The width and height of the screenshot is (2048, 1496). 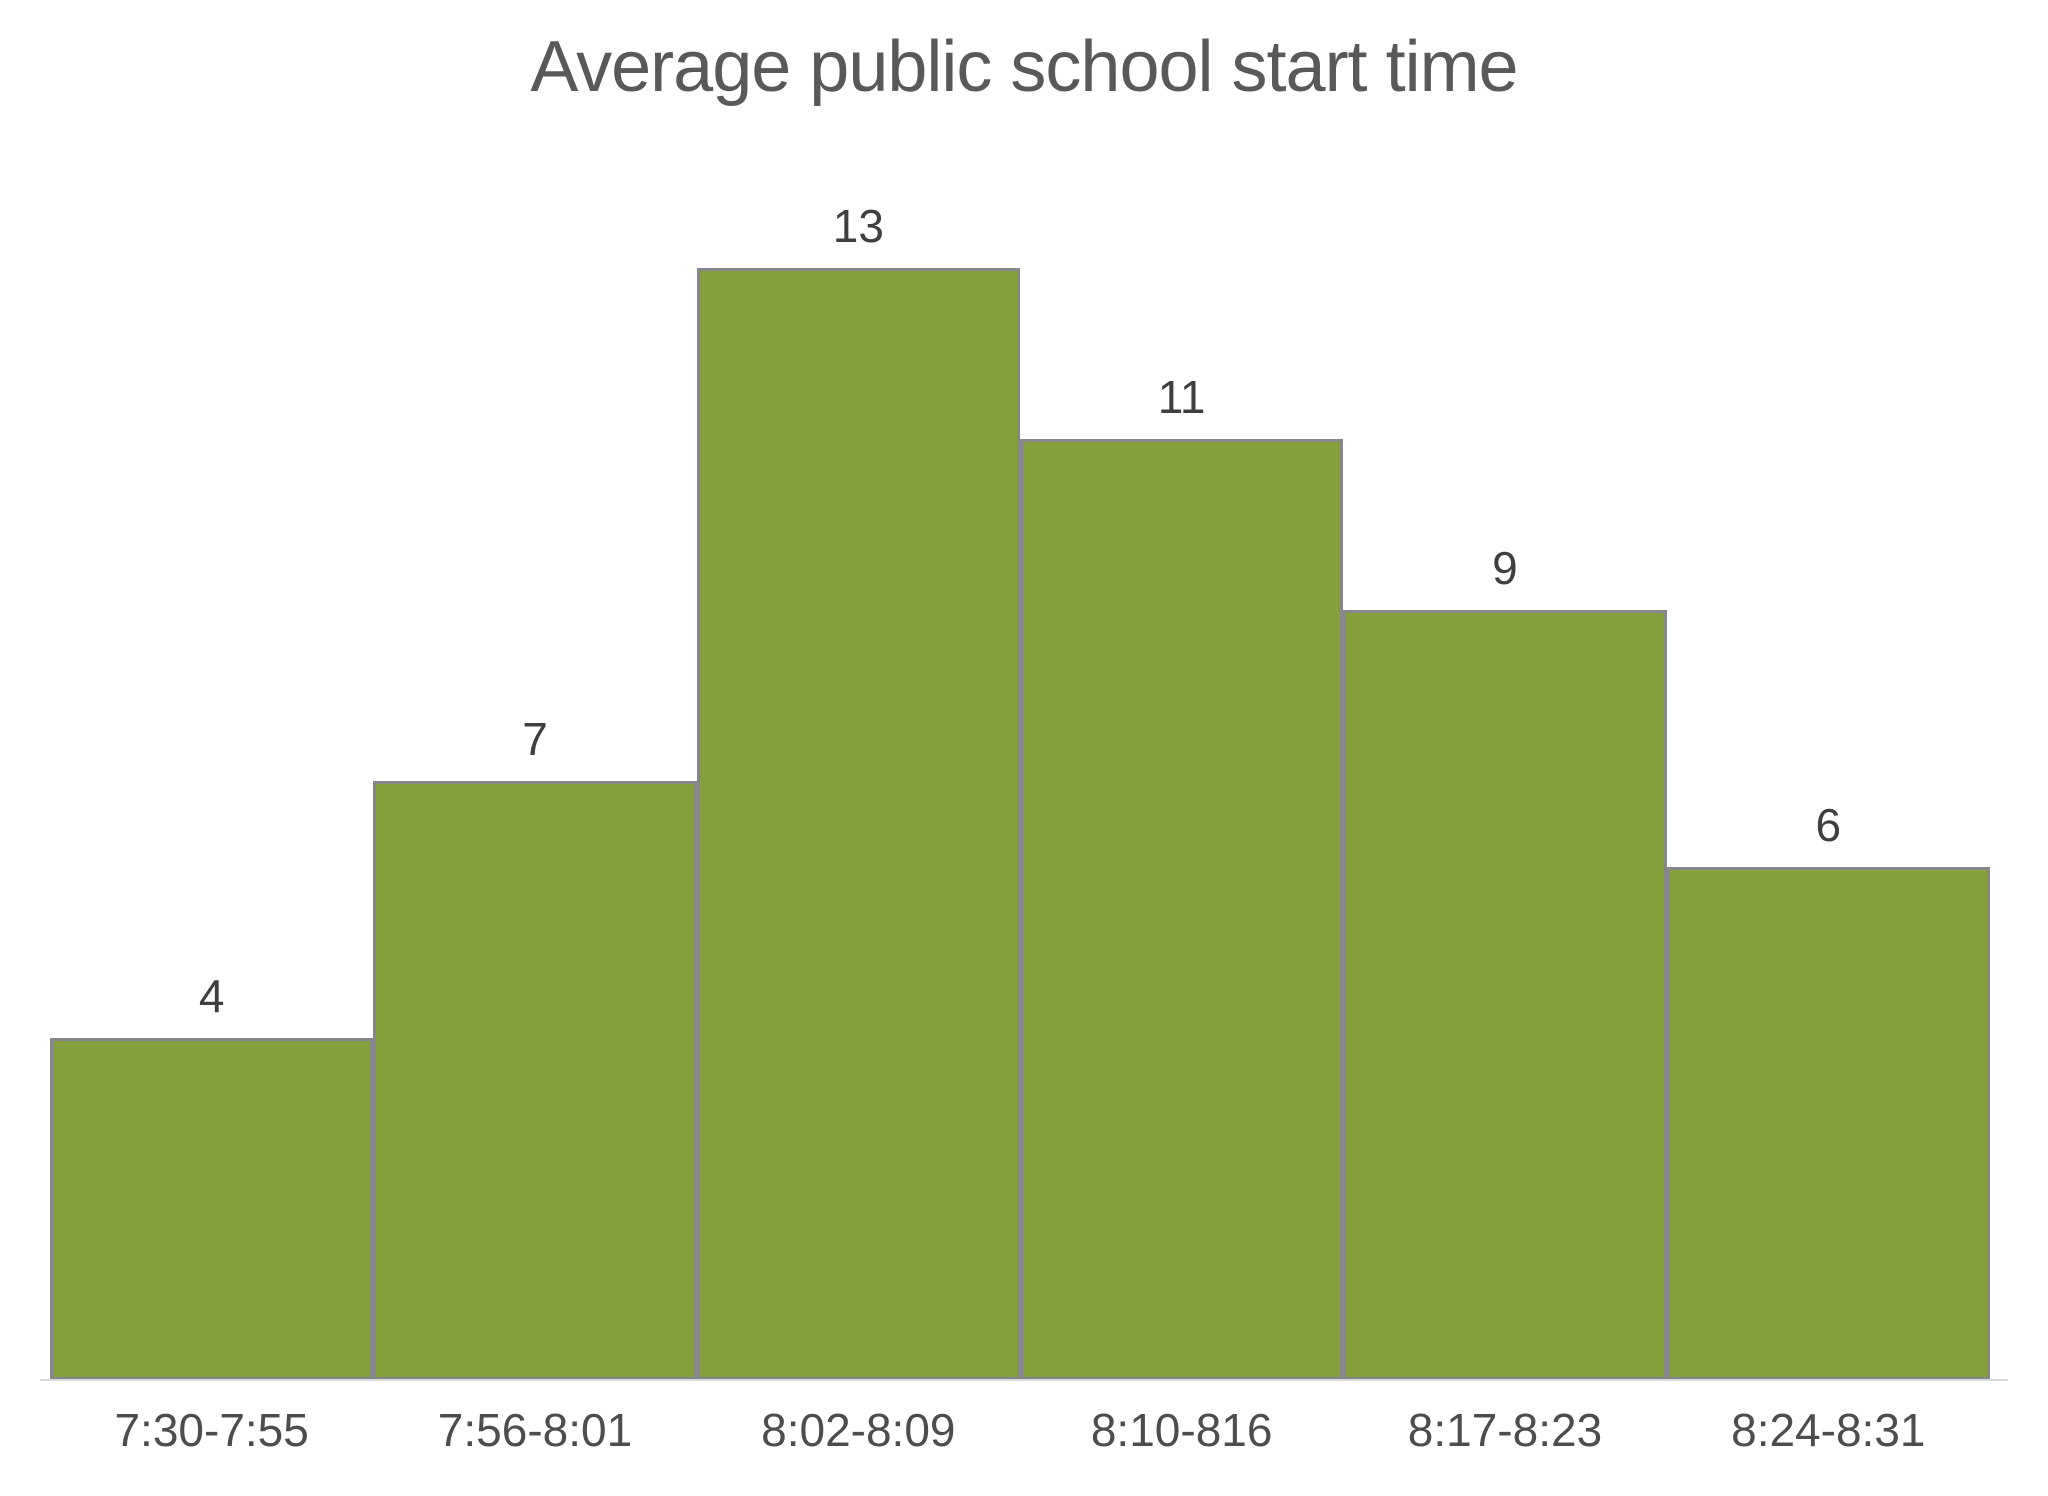 I want to click on bar-group: 7, so click(x=535, y=1046).